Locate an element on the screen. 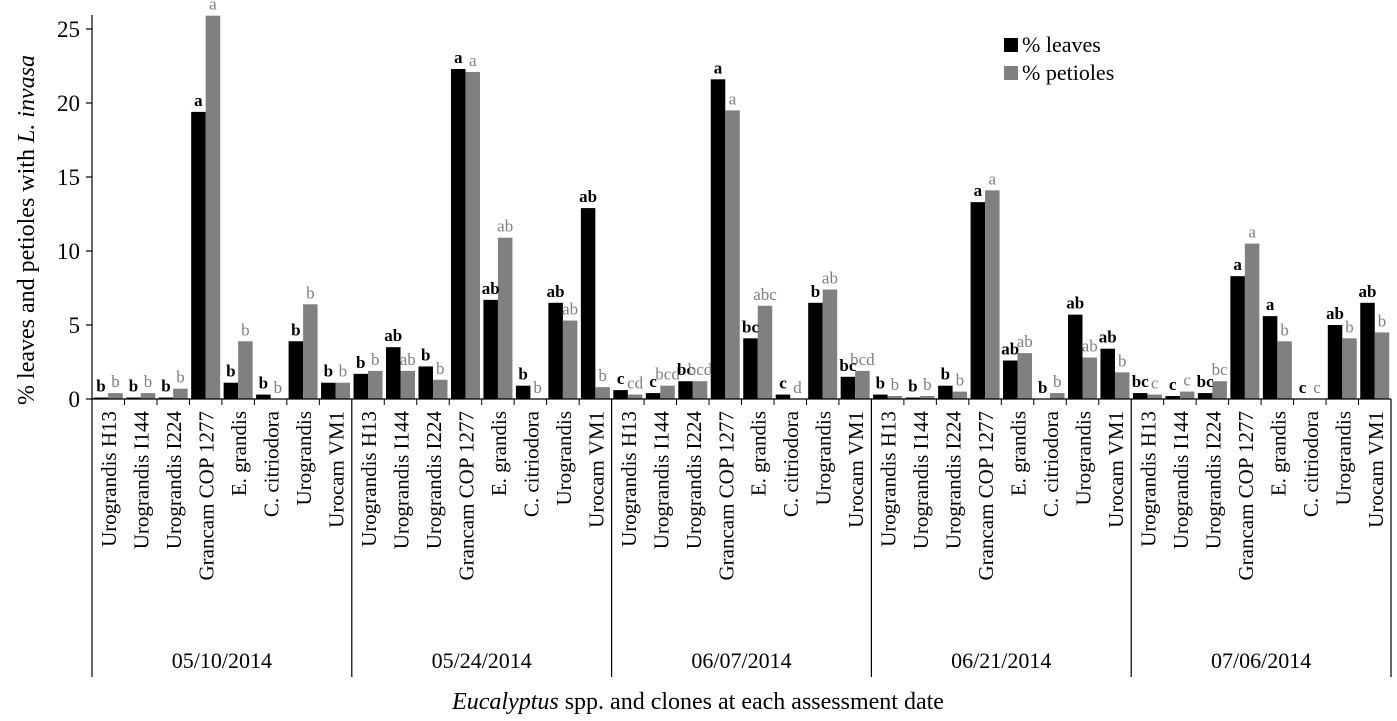 The height and width of the screenshot is (721, 1397). group-date-label: 06/07/2014 is located at coordinates (741, 660).